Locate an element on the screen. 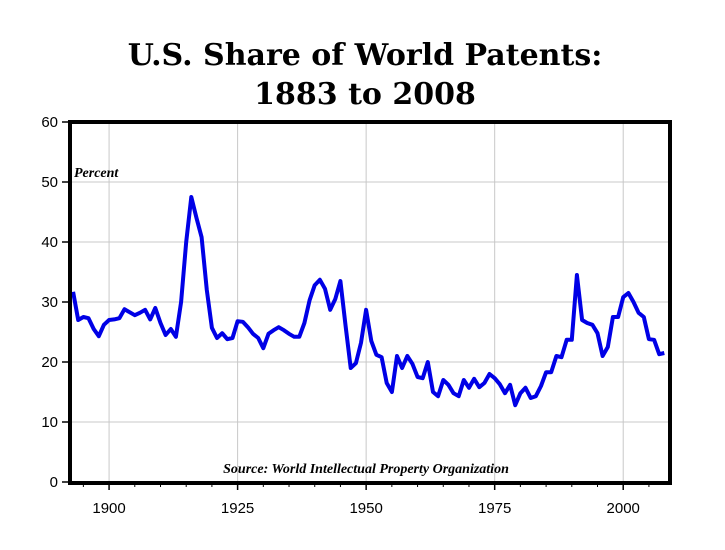 The width and height of the screenshot is (725, 550). chart-title: U.S. Share of World Patents: is located at coordinates (365, 55).